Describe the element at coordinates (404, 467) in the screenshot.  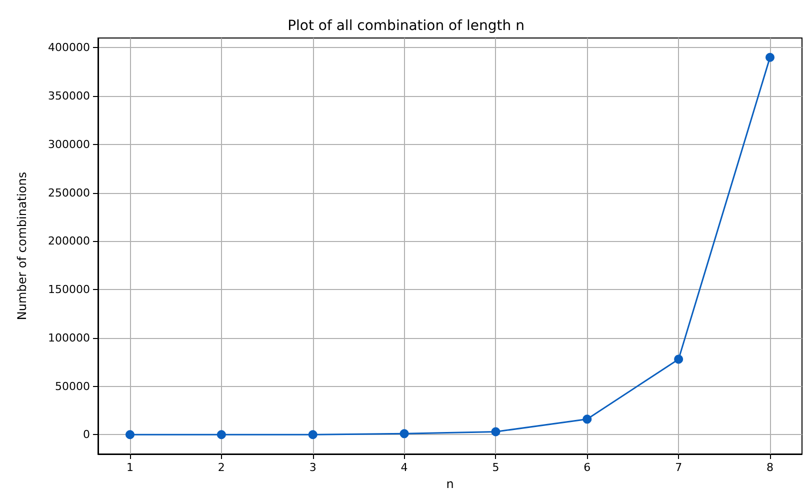
I see `x-tick-label: 4` at that location.